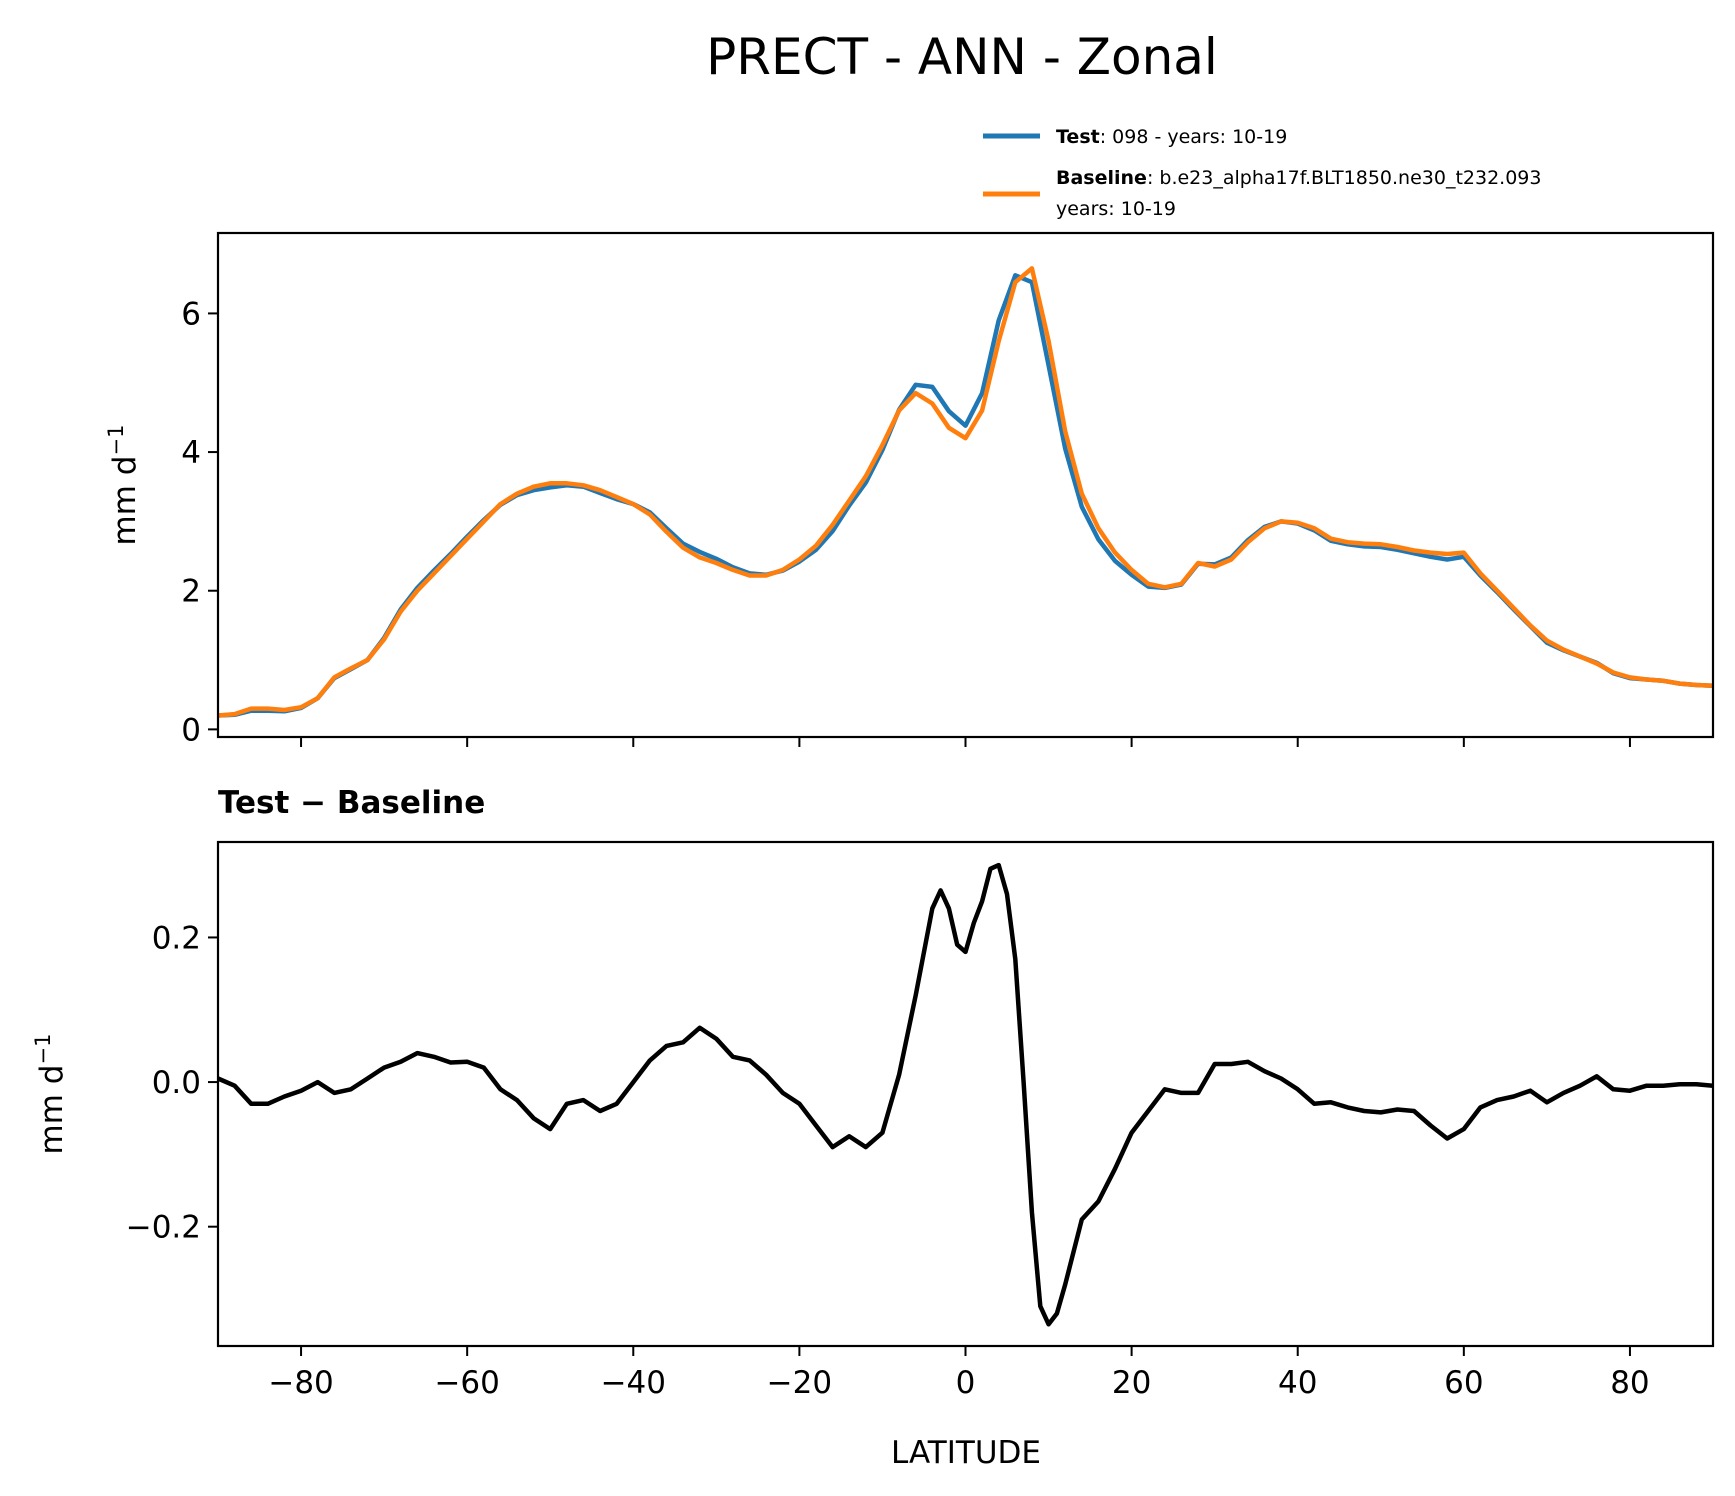  Describe the element at coordinates (176, 1083) in the screenshot. I see `y-tick-label: 0.0` at that location.